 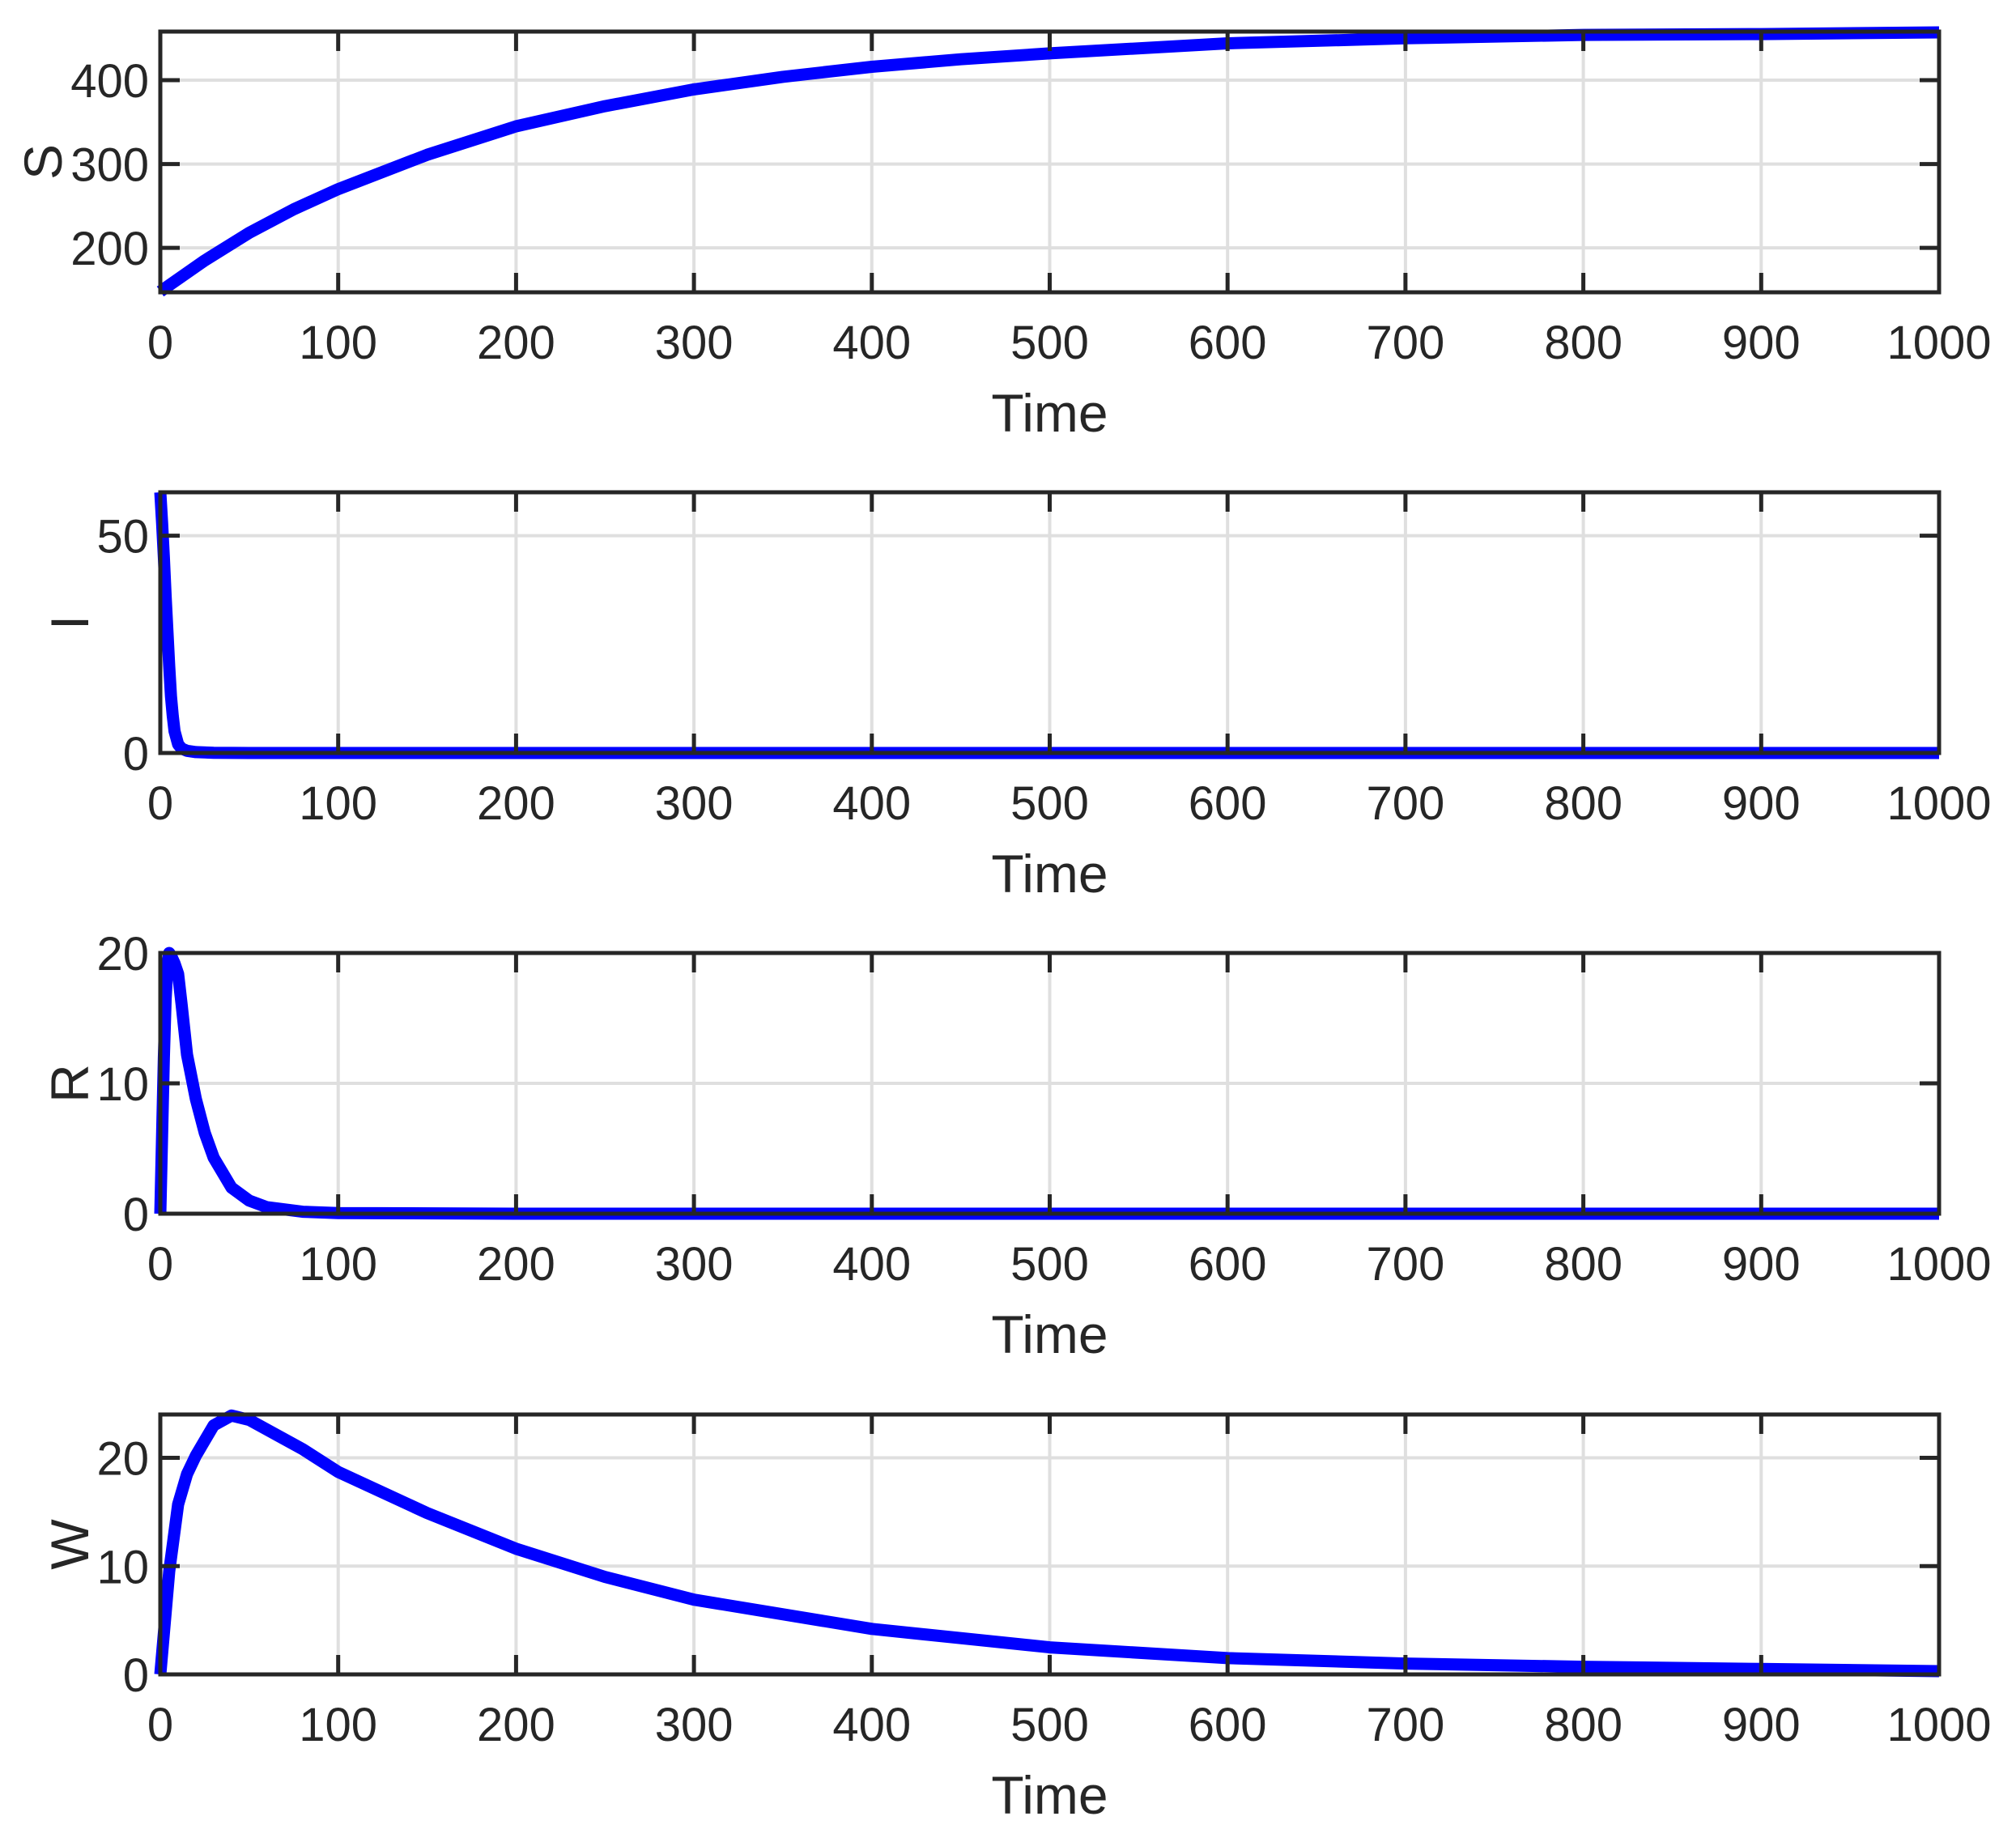 I want to click on y-tick-label: 400, so click(x=110, y=81).